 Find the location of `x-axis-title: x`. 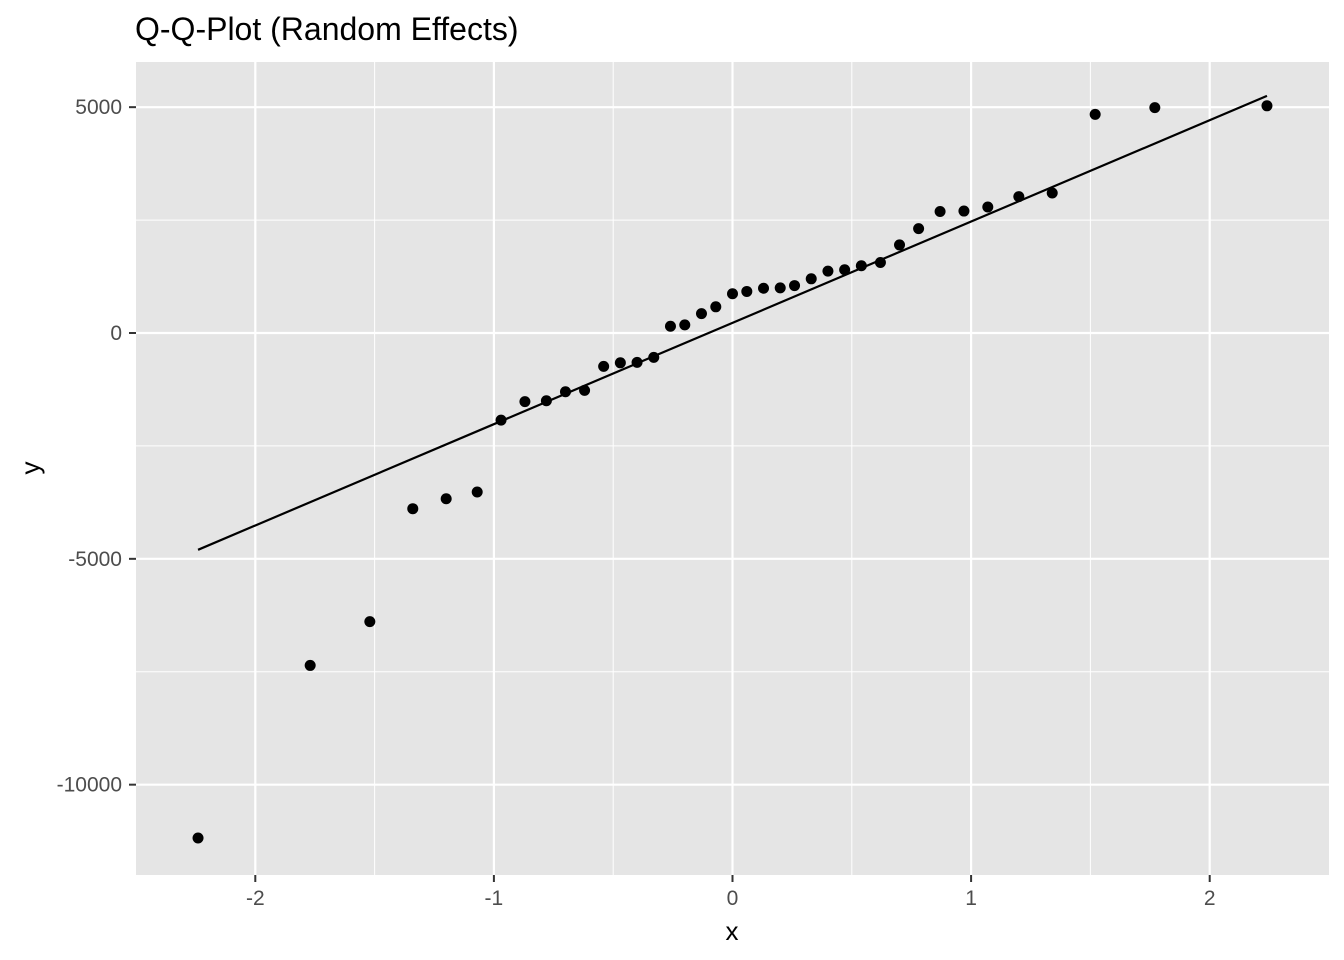

x-axis-title: x is located at coordinates (732, 931).